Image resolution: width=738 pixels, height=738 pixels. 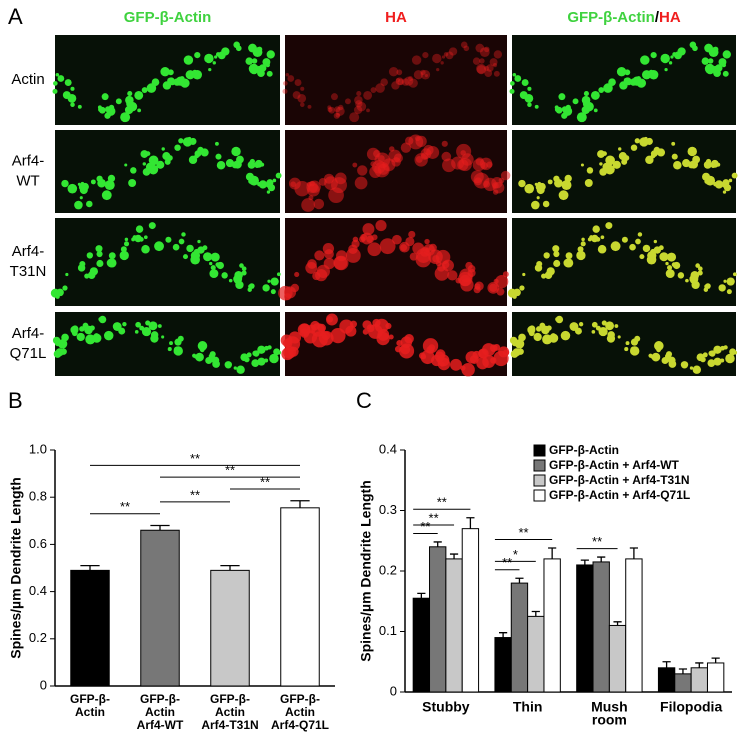 What do you see at coordinates (160, 725) in the screenshot?
I see `x-tick-label: Arf4-WT` at bounding box center [160, 725].